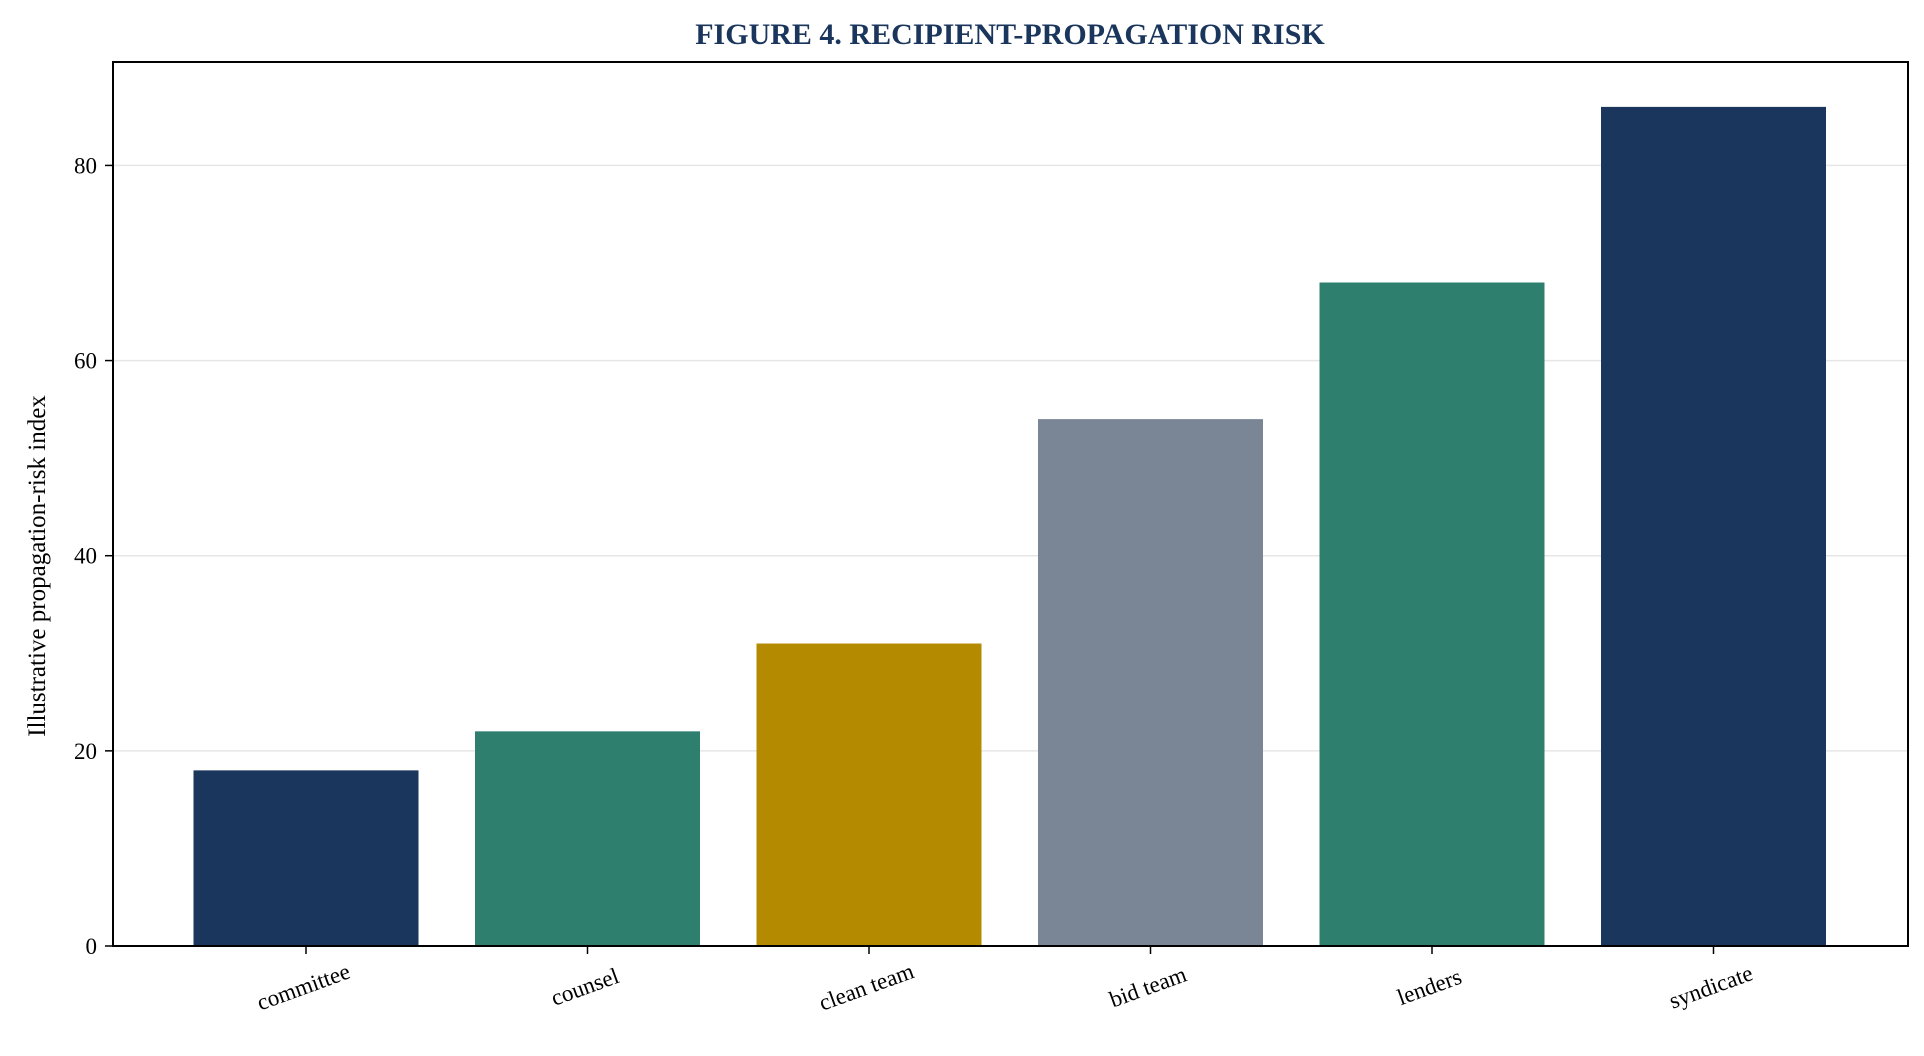  What do you see at coordinates (85, 361) in the screenshot?
I see `y-tick-label-3: 60` at bounding box center [85, 361].